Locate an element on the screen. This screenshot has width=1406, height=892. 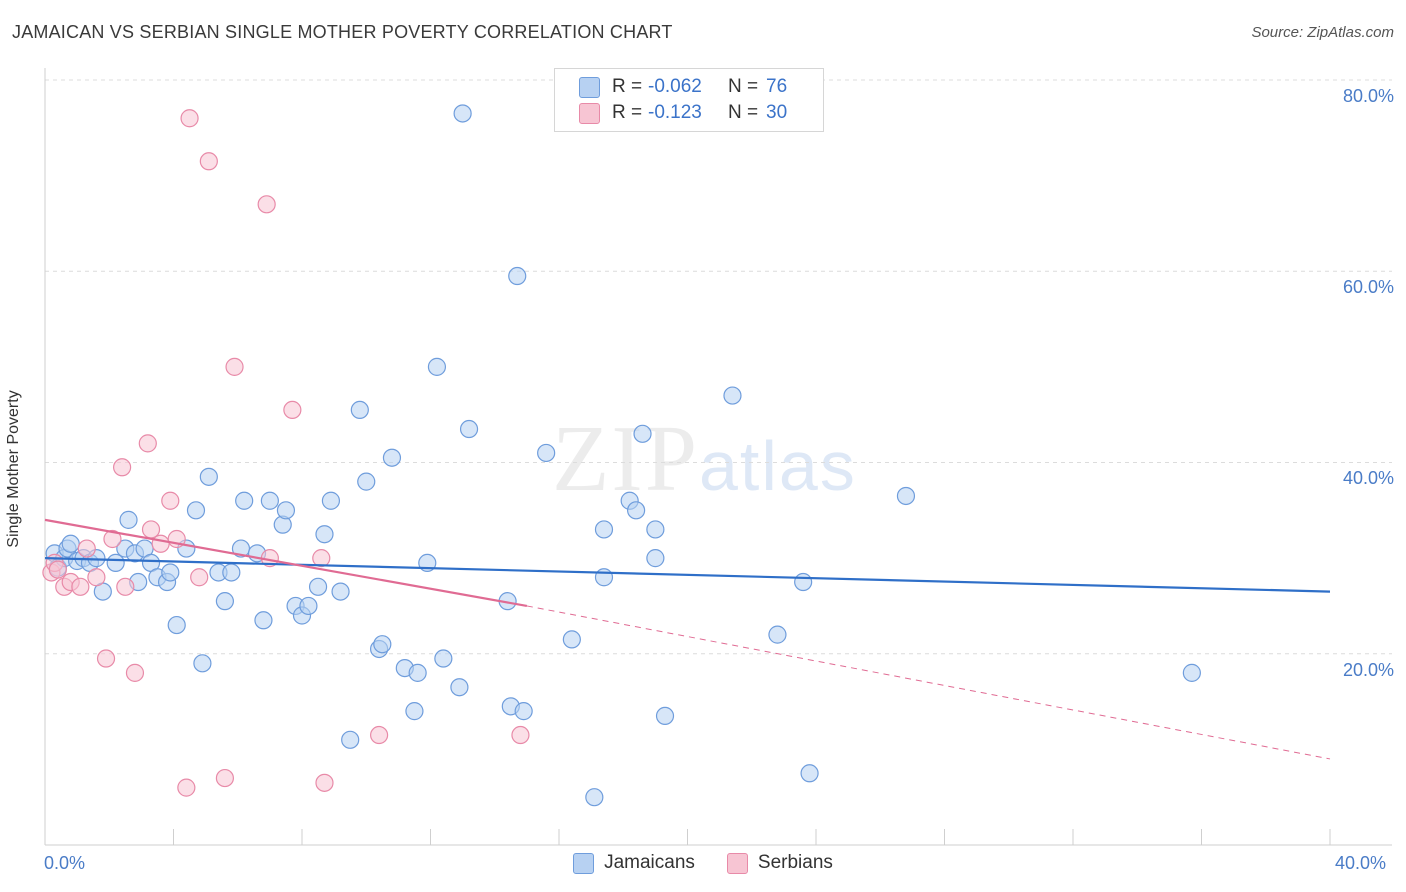
y-tick-40: 40.0% is located at coordinates (1368, 478).